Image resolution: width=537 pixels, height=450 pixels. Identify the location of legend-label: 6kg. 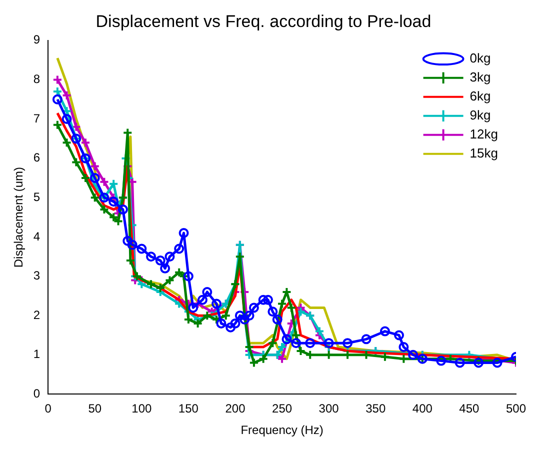
(480, 96).